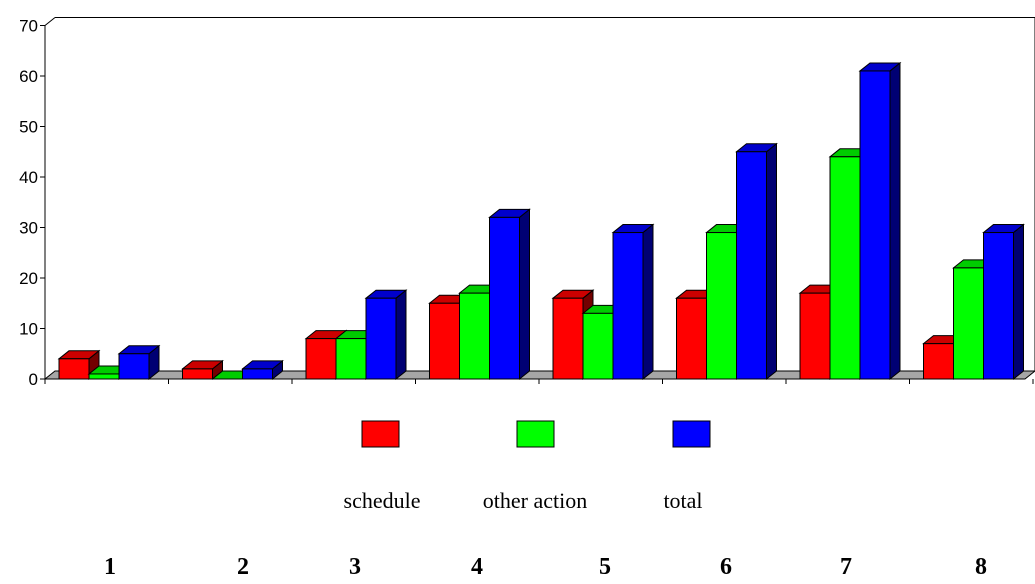 Image resolution: width=1035 pixels, height=584 pixels. I want to click on category-label-3: 3, so click(355, 567).